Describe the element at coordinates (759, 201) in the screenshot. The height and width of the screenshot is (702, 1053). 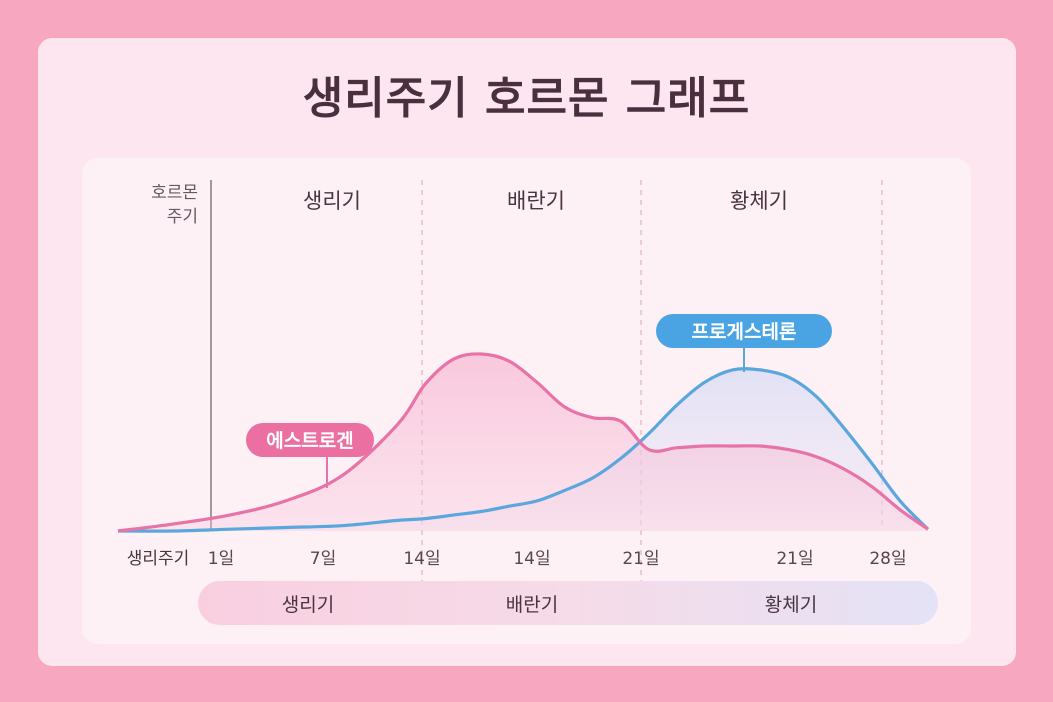
I see `phase-header-luteal: 황체기` at that location.